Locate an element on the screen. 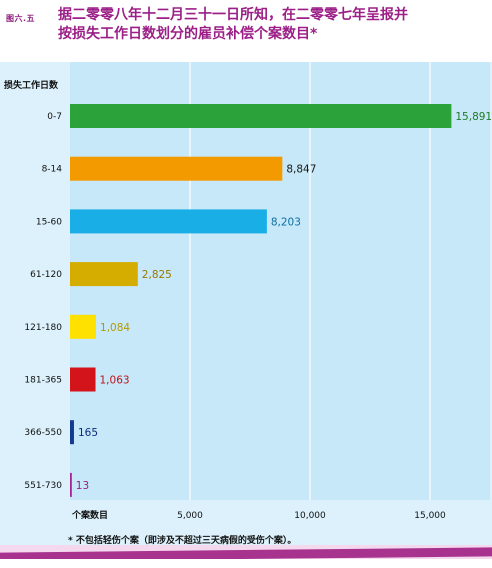 Image resolution: width=492 pixels, height=568 pixels. footnote: * 不包括轻伤个案（即涉及不超过三天病假的受伤个案）。 is located at coordinates (182, 541).